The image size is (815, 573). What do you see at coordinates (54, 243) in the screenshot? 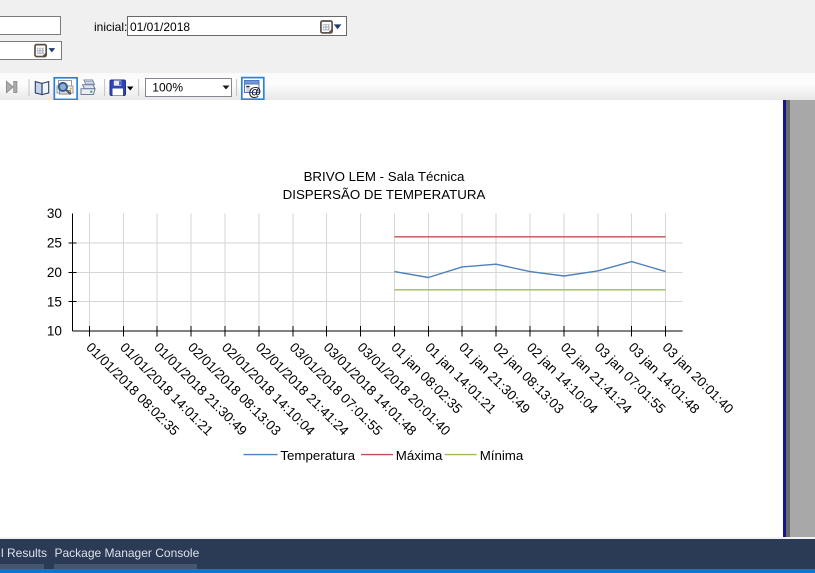
I see `svg-text: 25` at bounding box center [54, 243].